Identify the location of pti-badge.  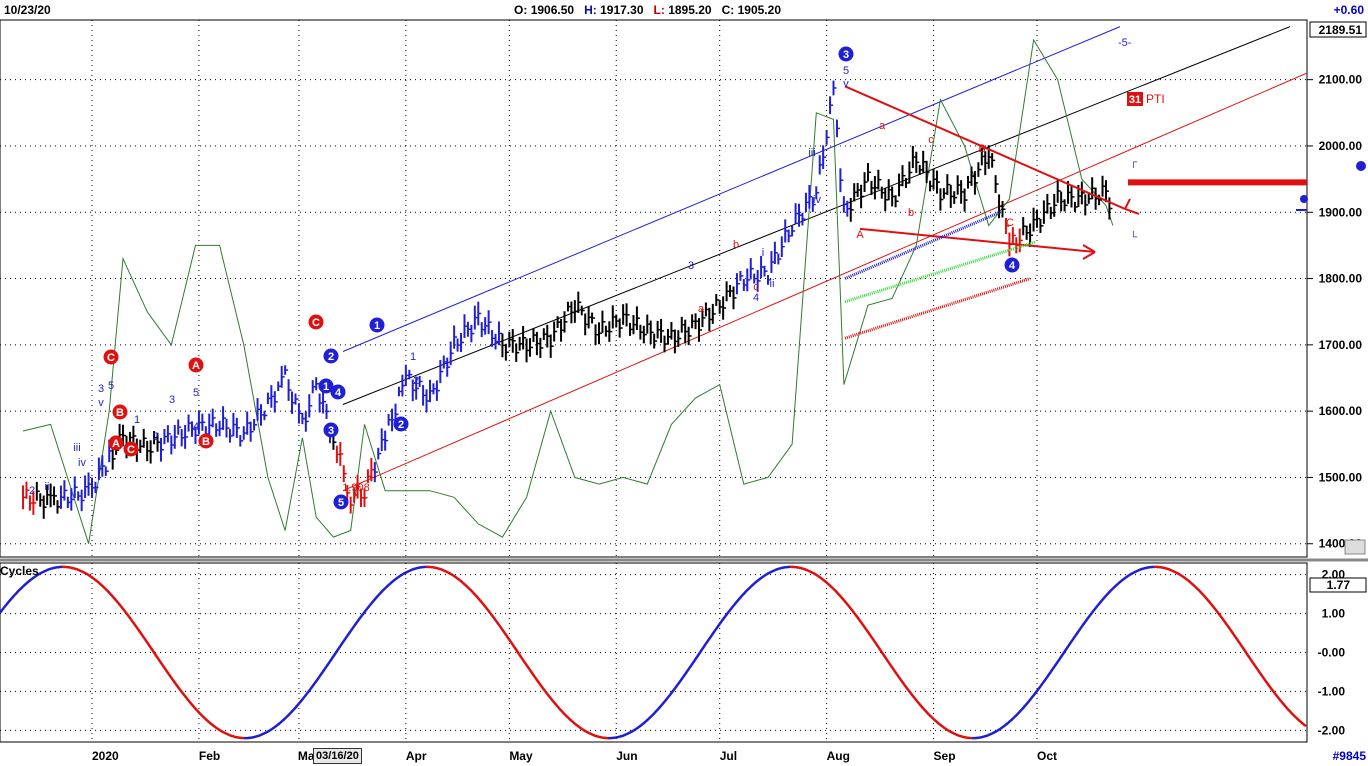
(1135, 99).